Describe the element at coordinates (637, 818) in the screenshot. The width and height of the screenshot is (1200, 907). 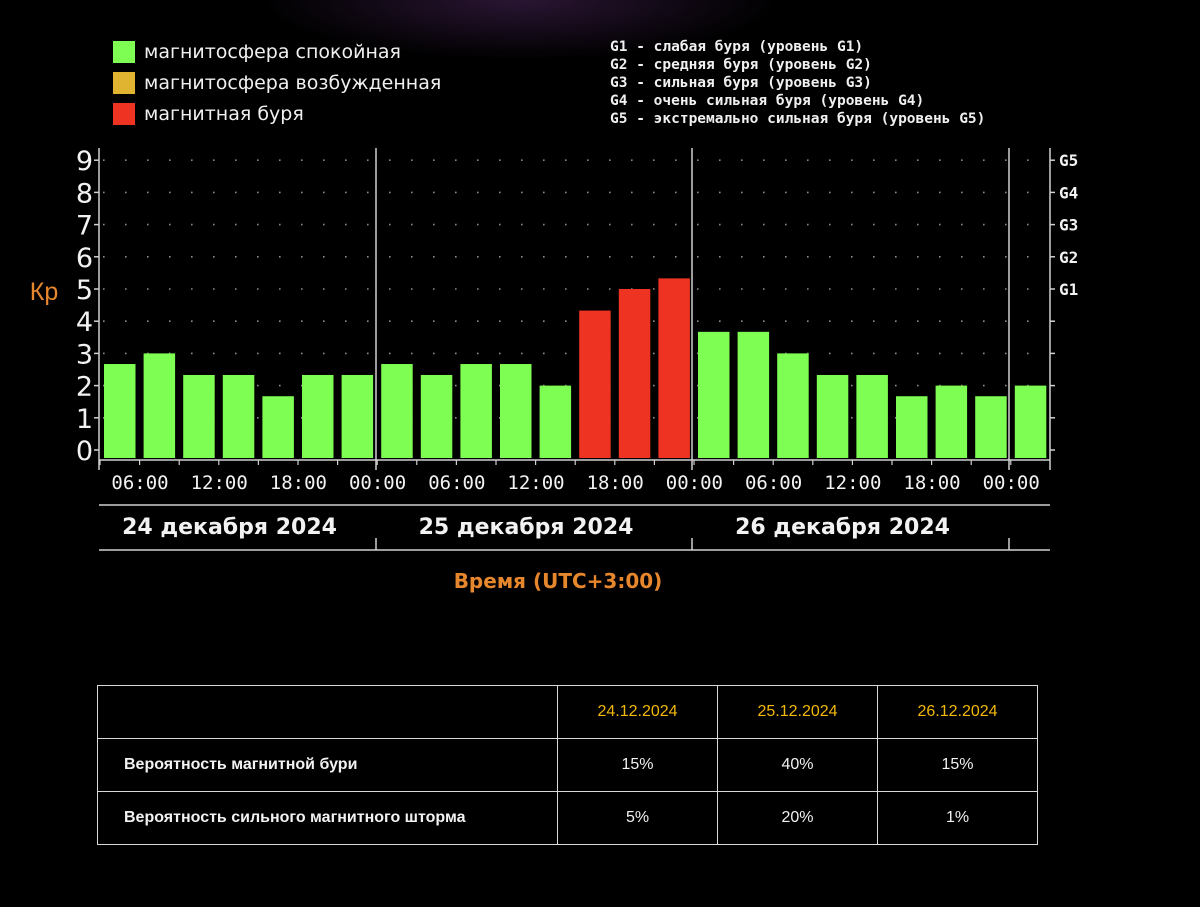
I see `table-cell: 5%` at that location.